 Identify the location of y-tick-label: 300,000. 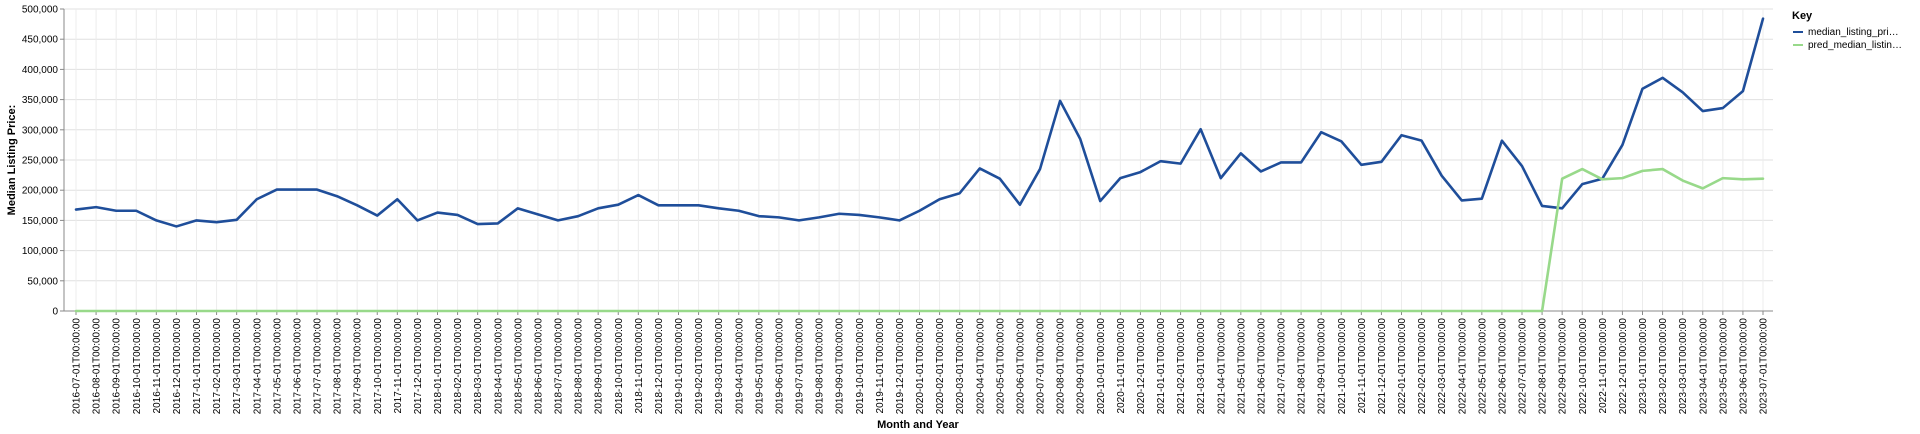
(40, 130).